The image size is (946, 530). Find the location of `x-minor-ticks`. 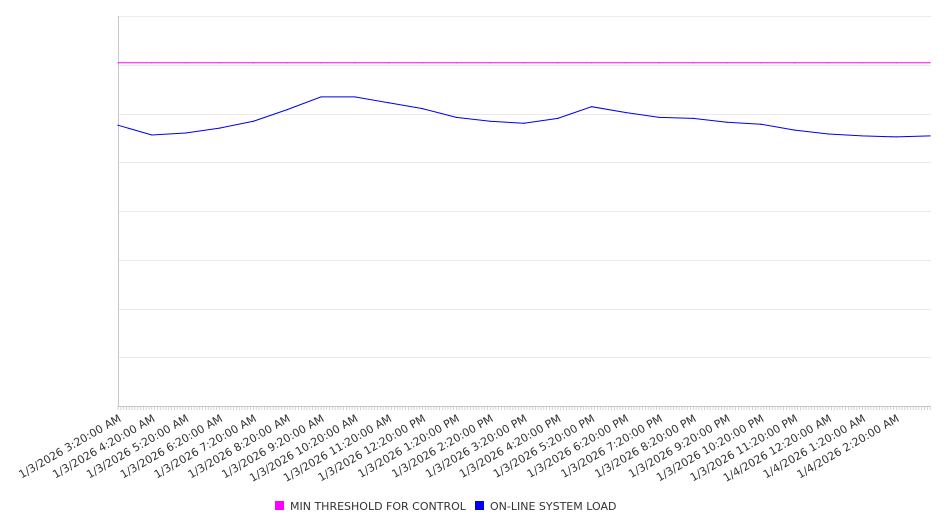

x-minor-ticks is located at coordinates (524, 408).